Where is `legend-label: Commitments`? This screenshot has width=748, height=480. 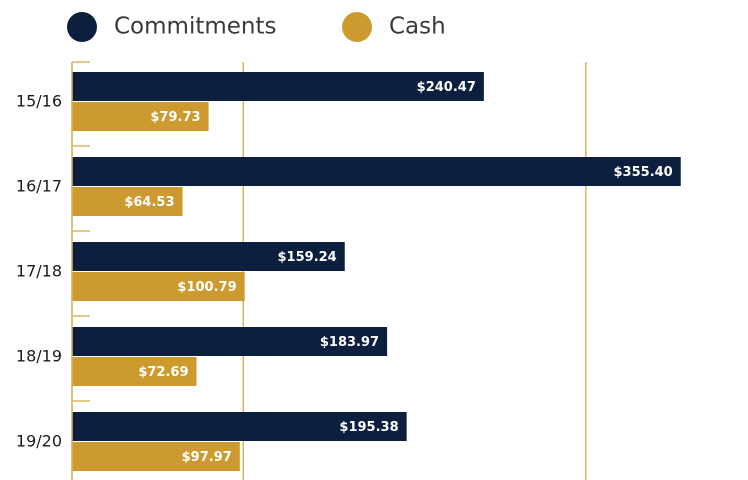 legend-label: Commitments is located at coordinates (195, 27).